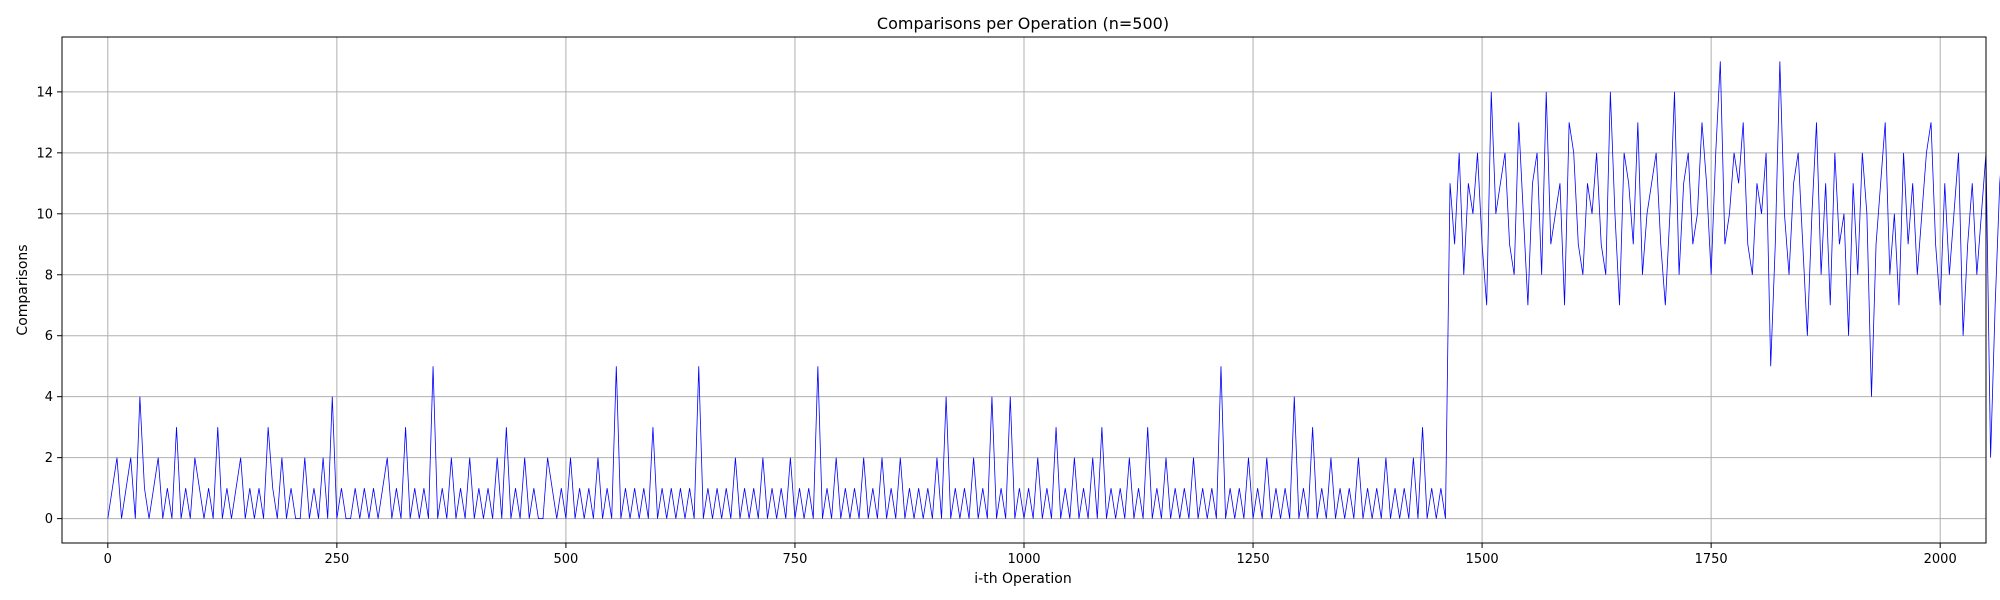 The height and width of the screenshot is (600, 2000). What do you see at coordinates (49, 519) in the screenshot?
I see `y-tick-label: 0` at bounding box center [49, 519].